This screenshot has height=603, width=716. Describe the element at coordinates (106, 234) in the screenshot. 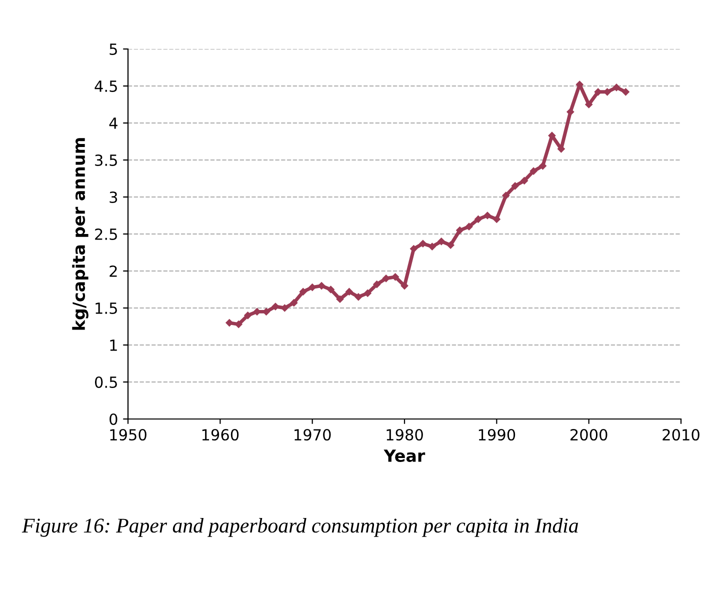

I see `y-tick-label: 2.5` at that location.